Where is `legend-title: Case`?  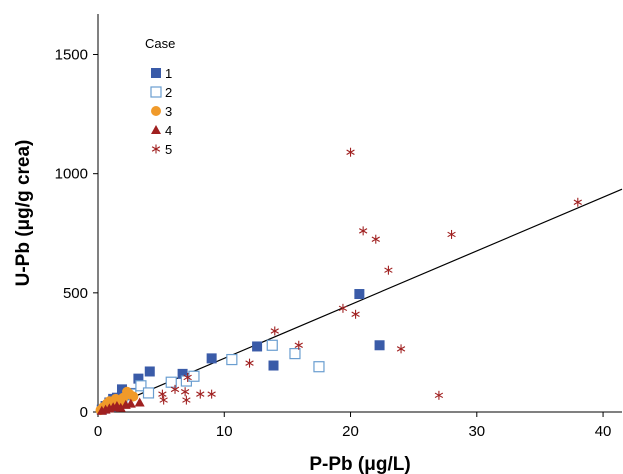
legend-title: Case is located at coordinates (160, 43).